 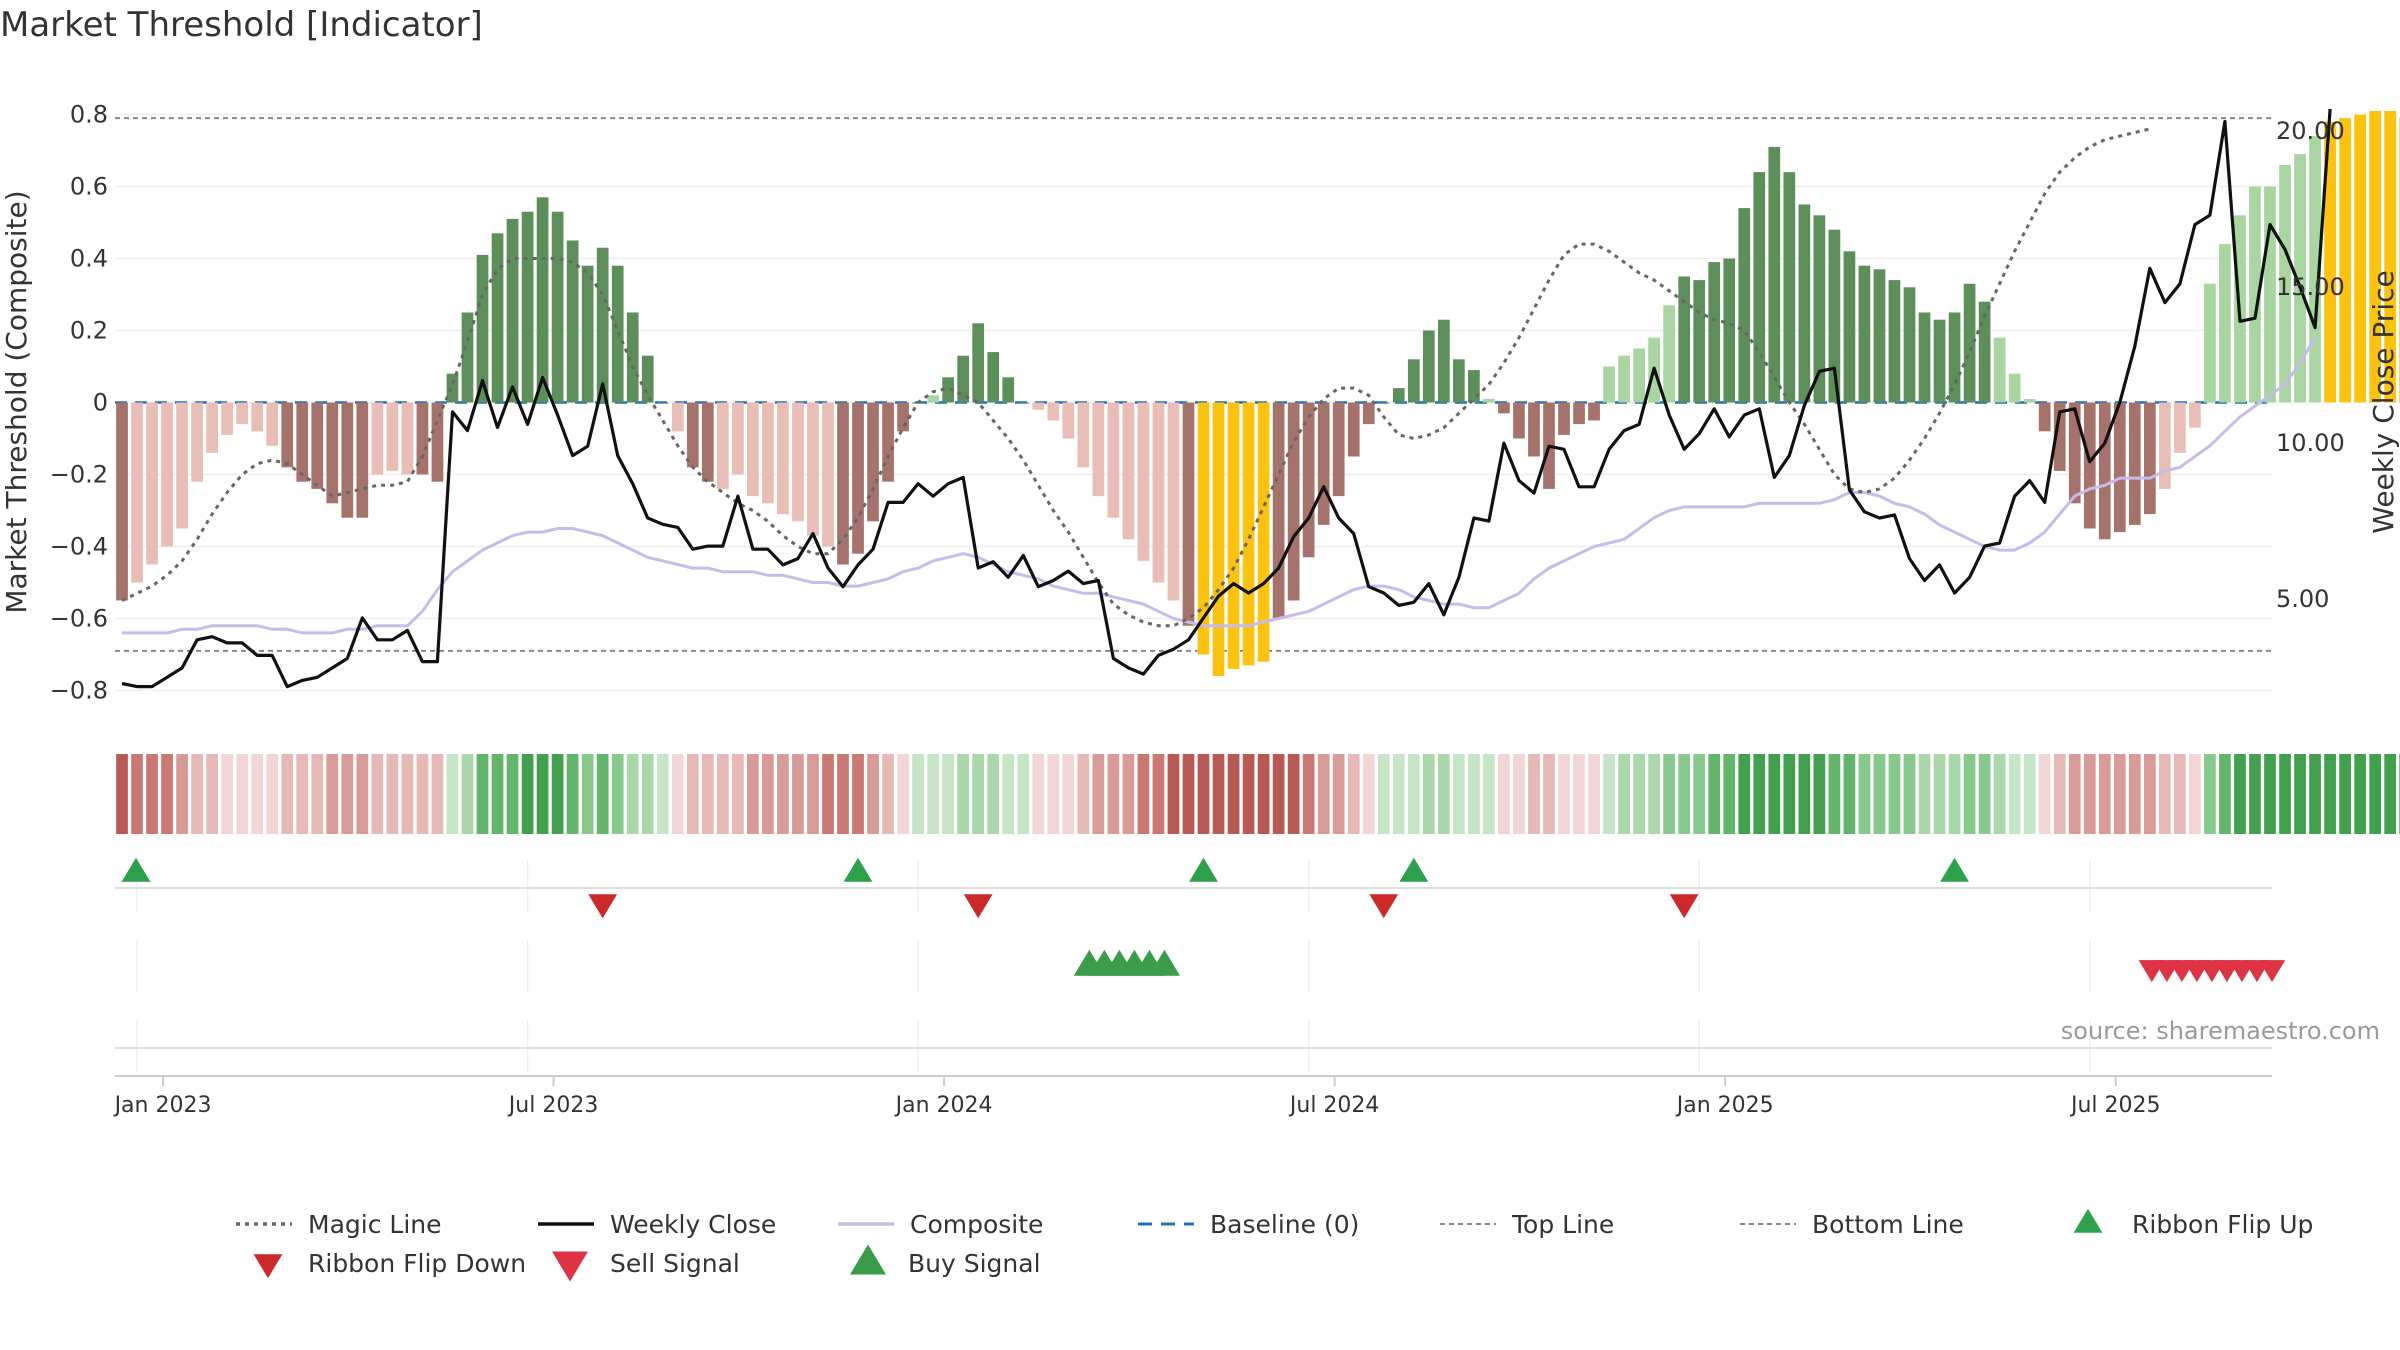 I want to click on legend-label: Sell Signal, so click(x=675, y=1263).